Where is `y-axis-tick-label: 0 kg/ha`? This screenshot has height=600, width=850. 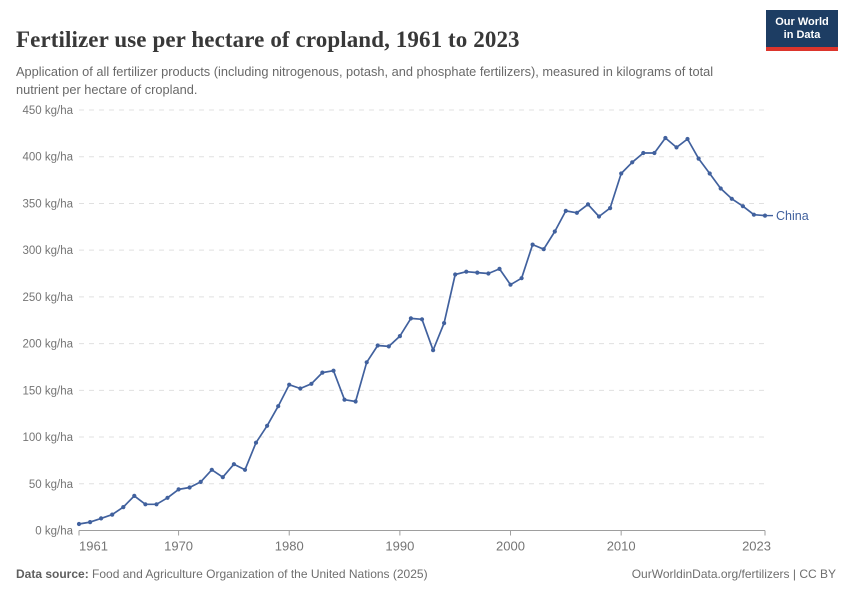 y-axis-tick-label: 0 kg/ha is located at coordinates (54, 532).